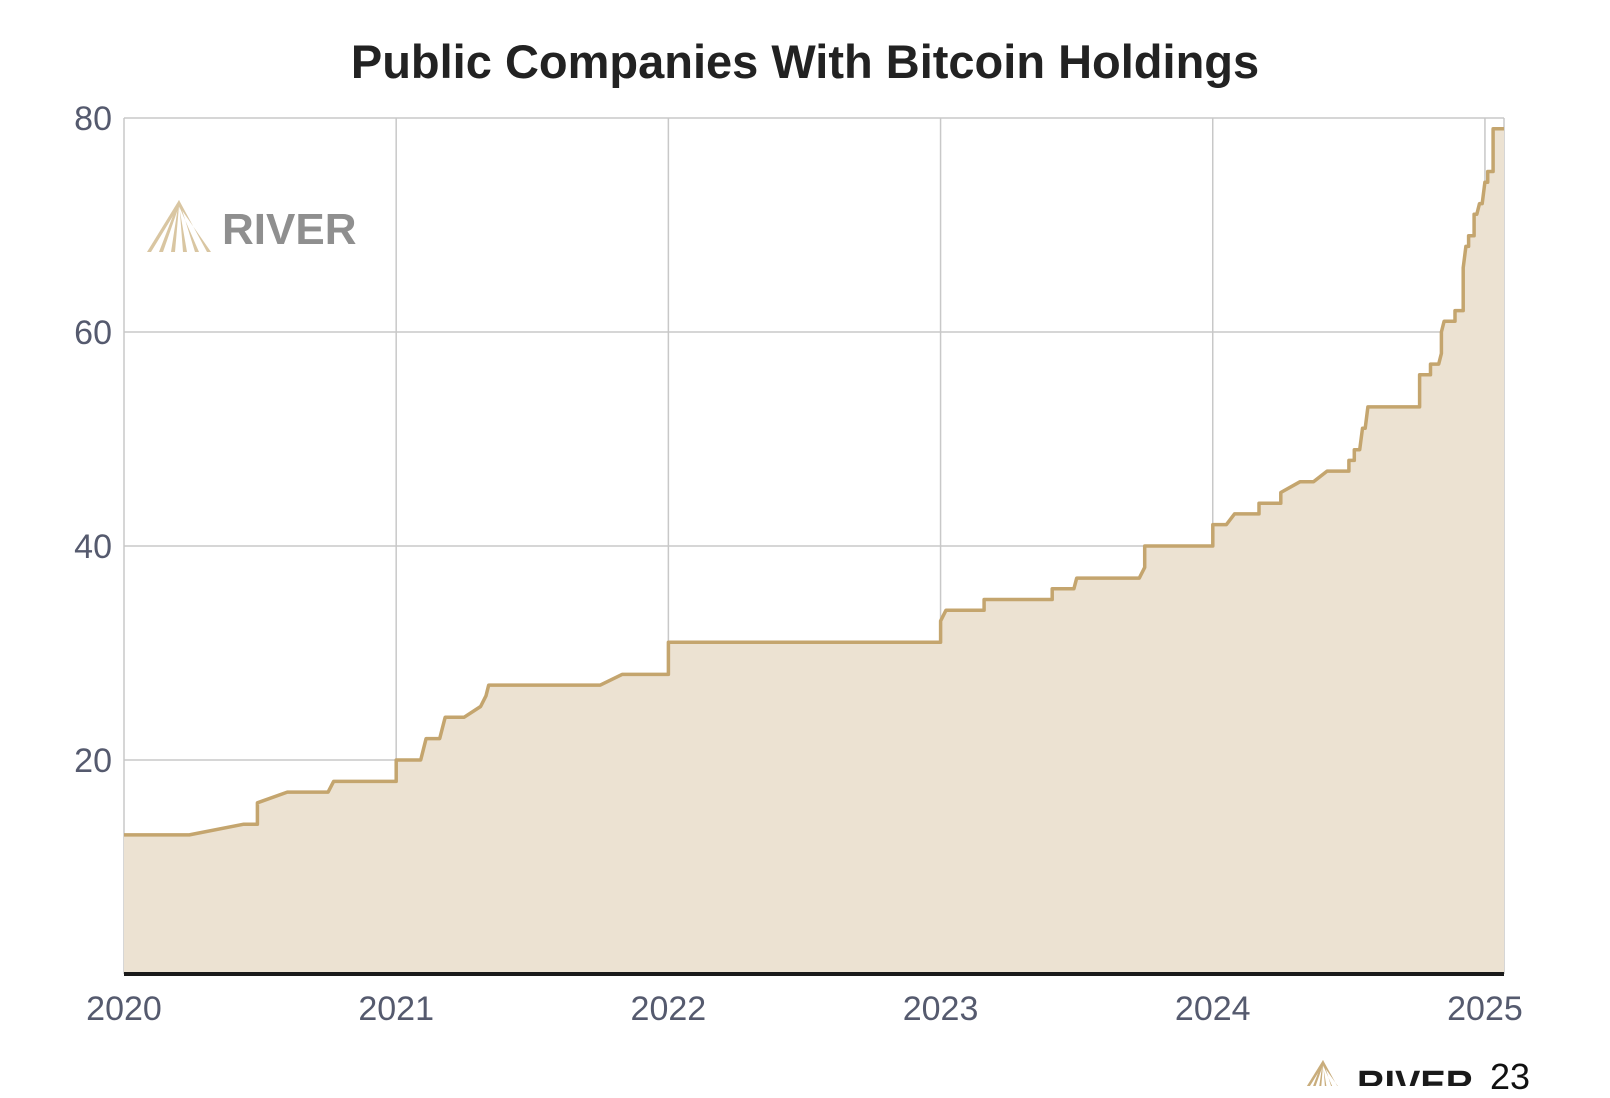  Describe the element at coordinates (1213, 1009) in the screenshot. I see `x-tick-label-2024: 2024` at that location.